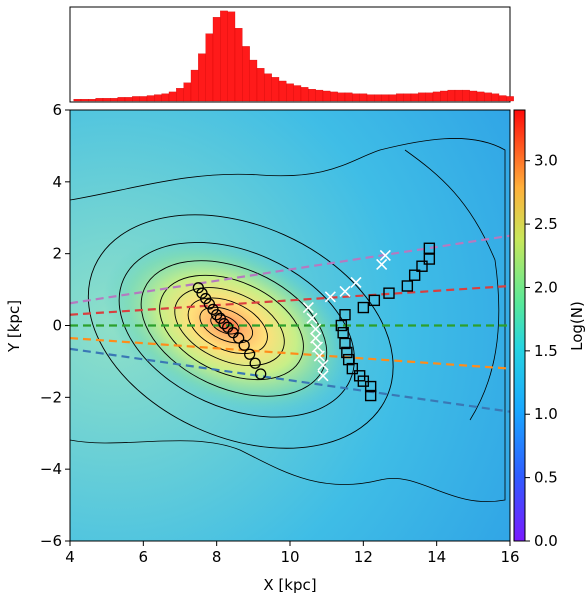 The image size is (588, 596). Describe the element at coordinates (509, 557) in the screenshot. I see `x-tick-label: 16` at that location.